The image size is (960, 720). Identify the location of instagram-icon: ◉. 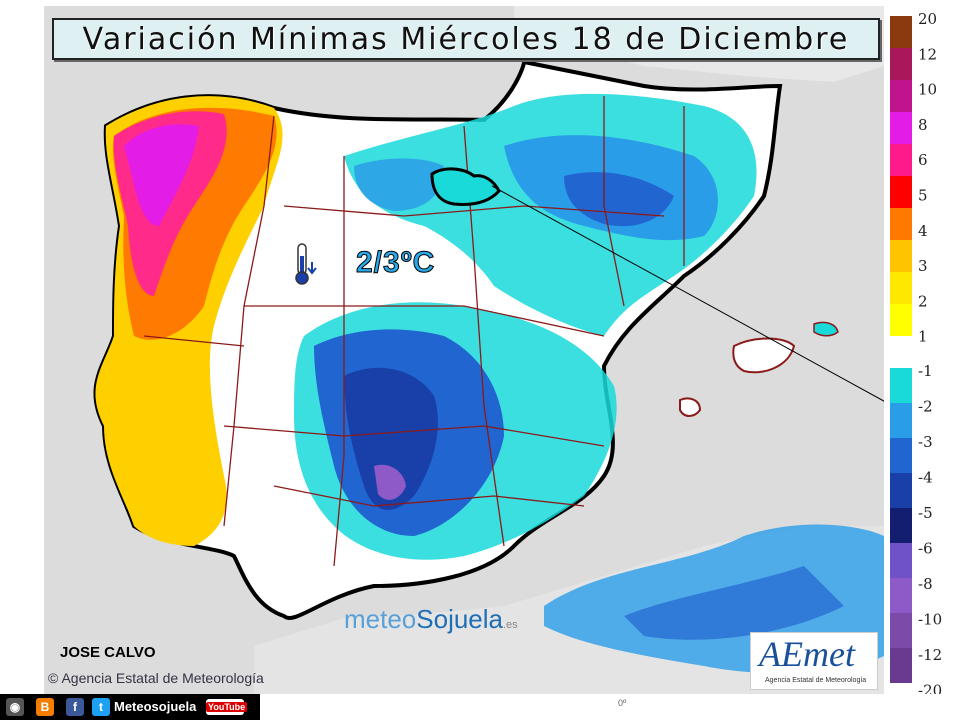
(15, 707).